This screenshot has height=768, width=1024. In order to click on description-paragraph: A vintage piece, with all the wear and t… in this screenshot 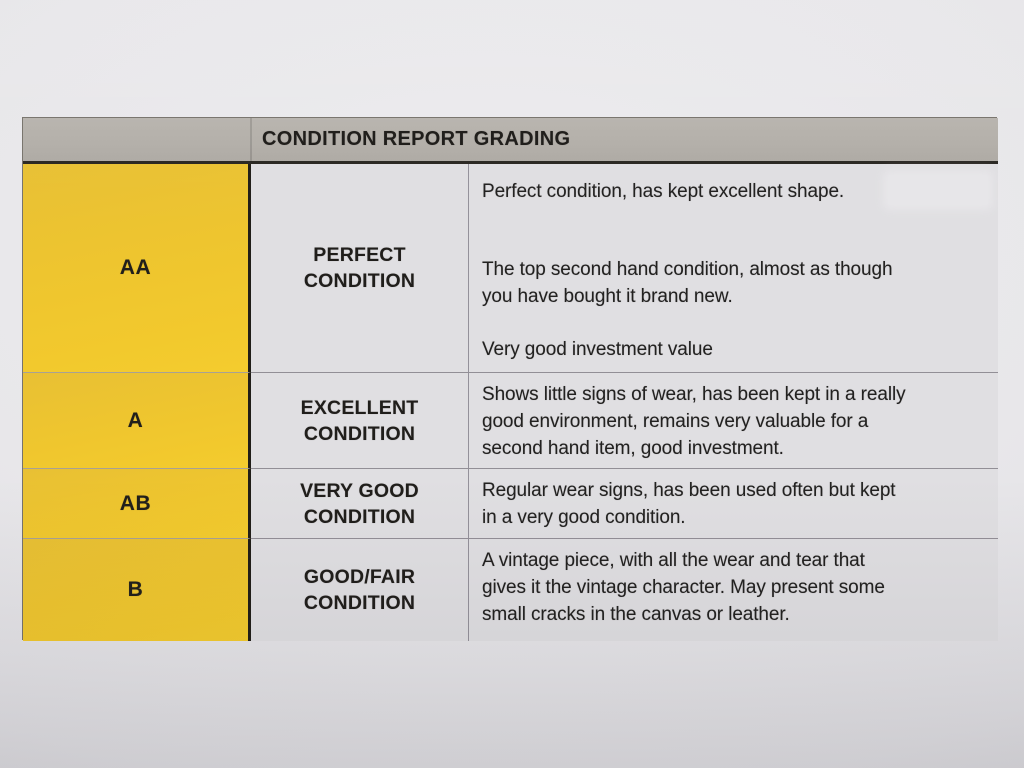, I will do `click(683, 587)`.